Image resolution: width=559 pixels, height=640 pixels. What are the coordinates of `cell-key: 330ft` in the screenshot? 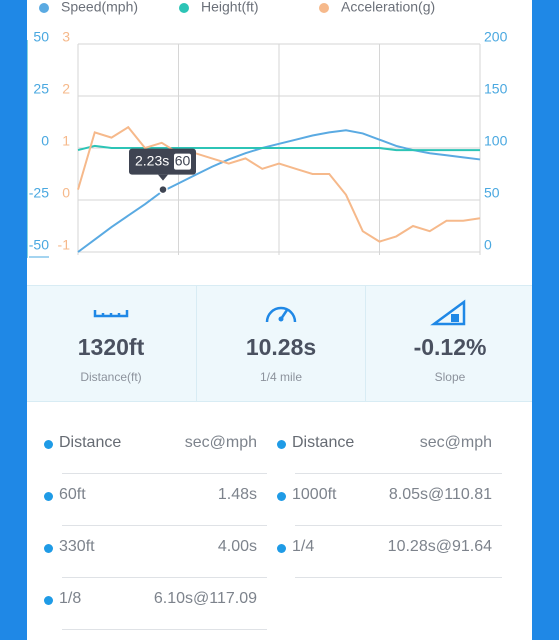 It's located at (77, 546).